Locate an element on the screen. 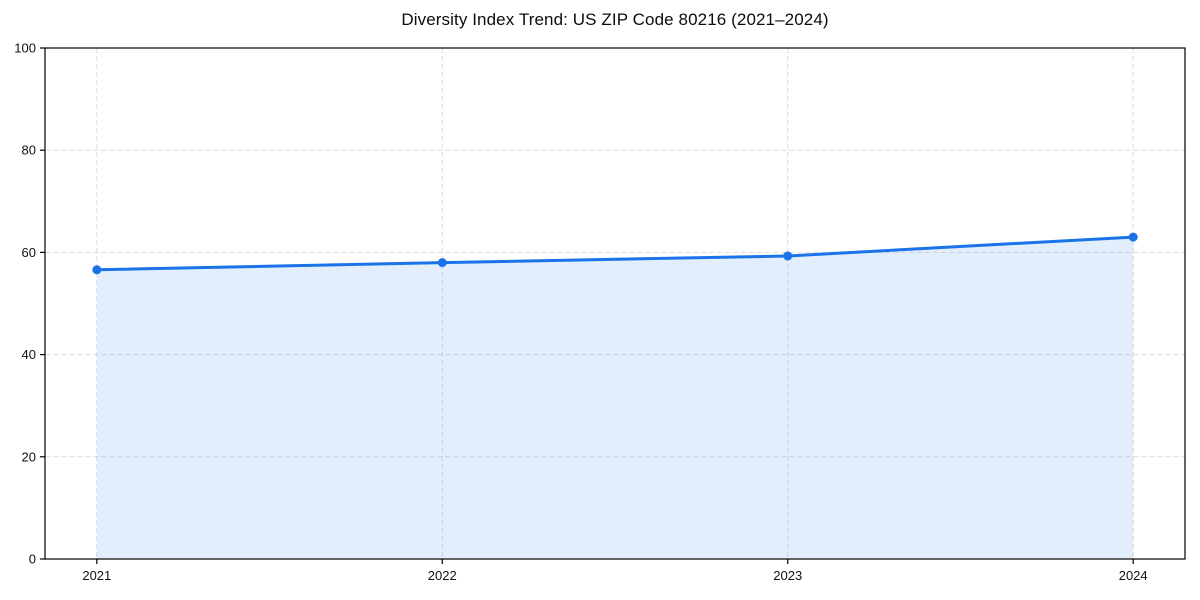 This screenshot has height=600, width=1200. x-tick-label: 2023 is located at coordinates (787, 575).